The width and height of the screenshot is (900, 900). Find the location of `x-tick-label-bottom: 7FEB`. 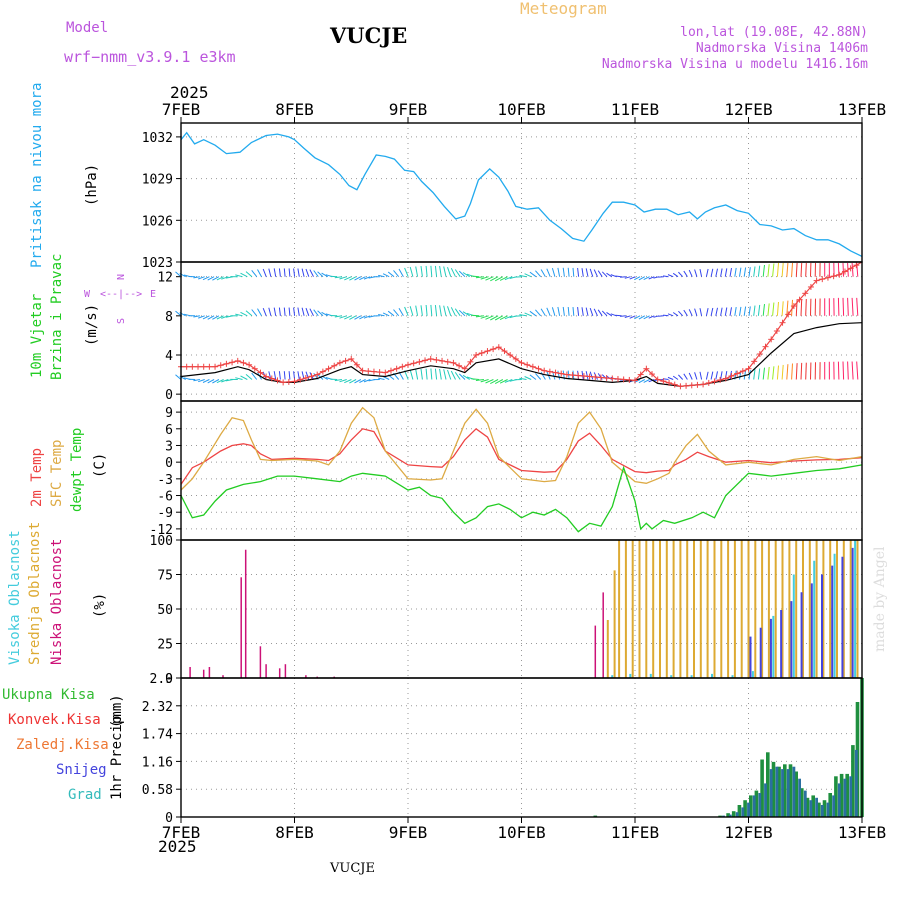

x-tick-label-bottom: 7FEB is located at coordinates (181, 832).